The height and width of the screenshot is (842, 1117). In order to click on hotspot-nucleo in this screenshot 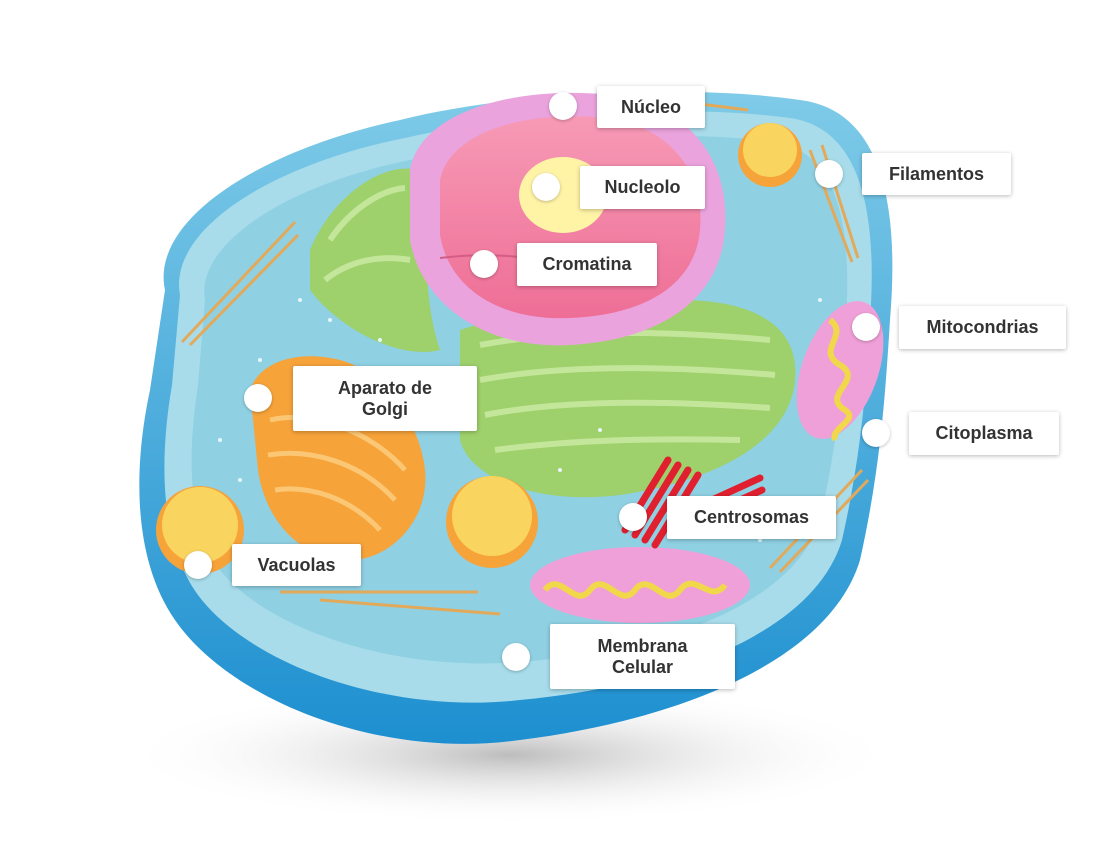, I will do `click(563, 106)`.